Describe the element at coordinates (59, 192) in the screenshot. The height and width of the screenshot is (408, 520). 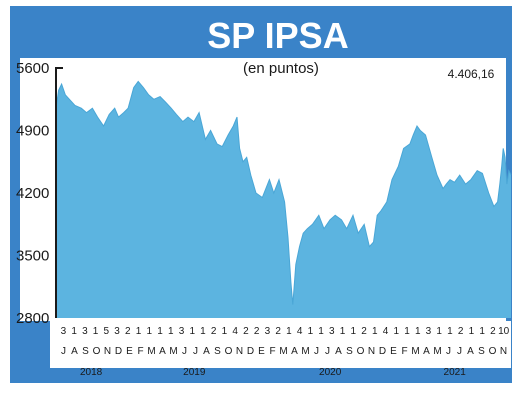
I see `y-axis-line` at that location.